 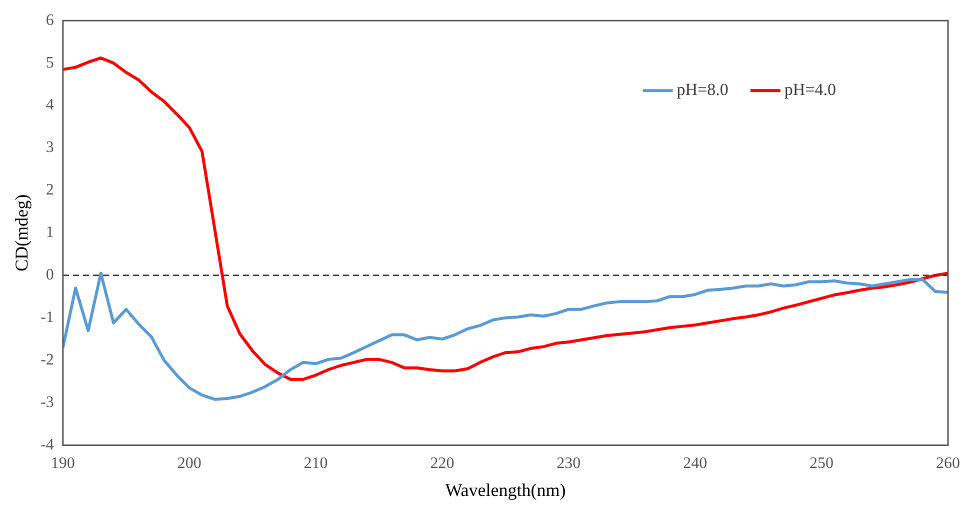 I want to click on legend-label: pH=4.0, so click(x=810, y=90).